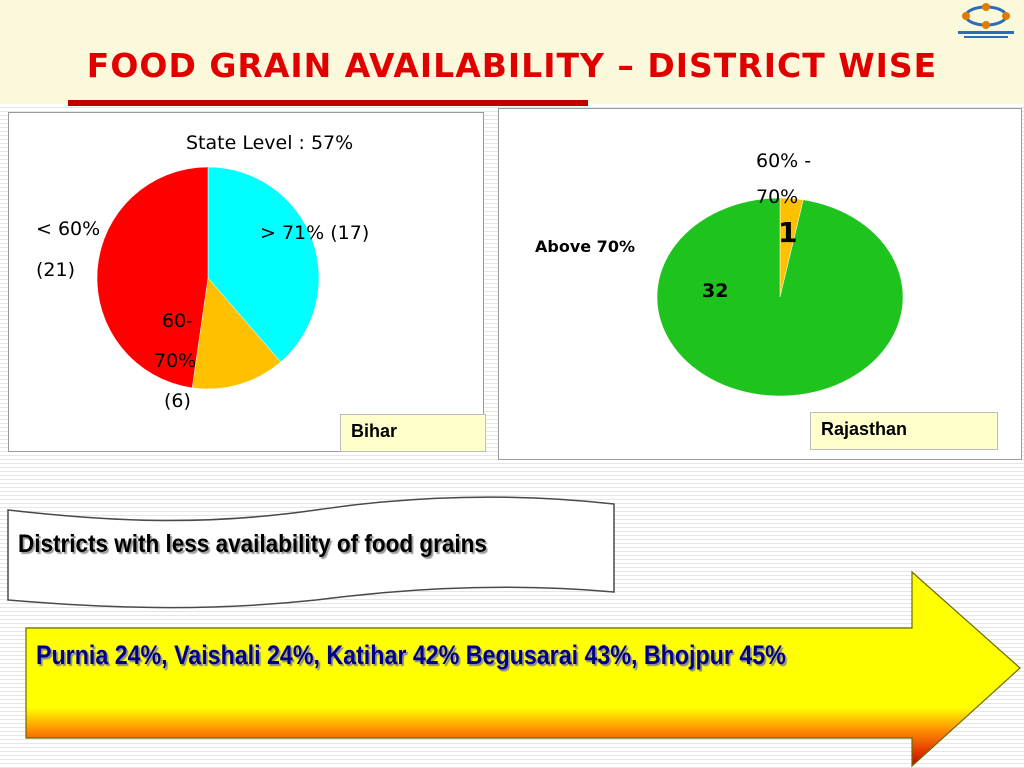 The width and height of the screenshot is (1024, 768). Describe the element at coordinates (270, 143) in the screenshot. I see `state-level-label: State Level : 57%` at that location.